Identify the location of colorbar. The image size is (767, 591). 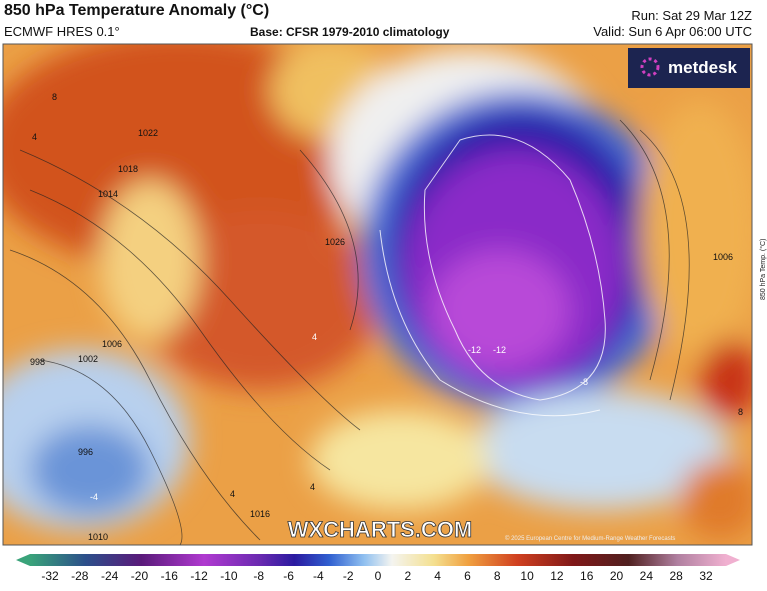
(378, 560).